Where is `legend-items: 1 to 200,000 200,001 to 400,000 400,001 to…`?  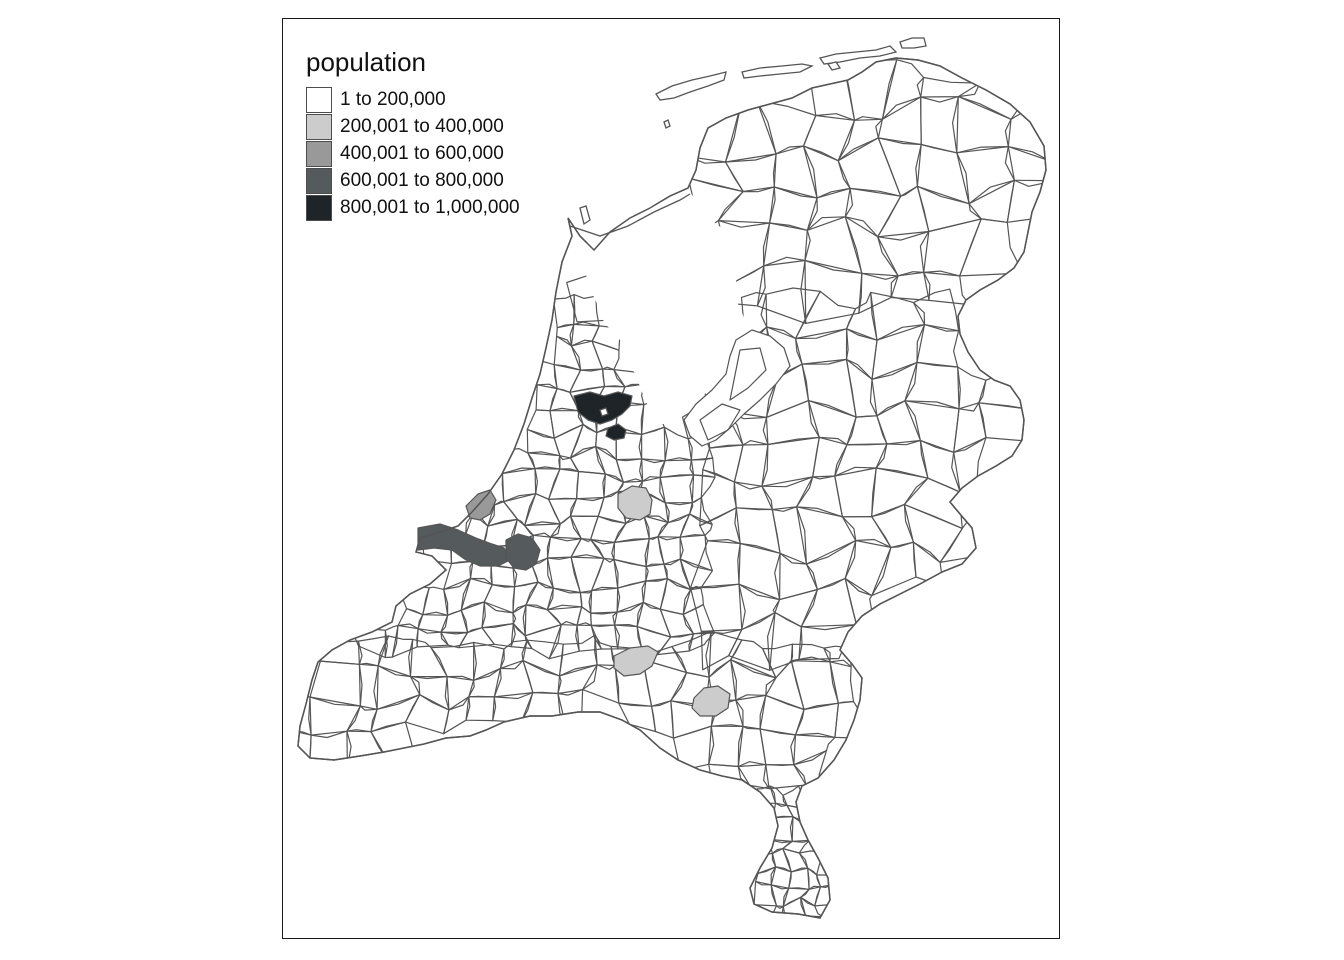
legend-items: 1 to 200,000 200,001 to 400,000 400,001 to… is located at coordinates (413, 153).